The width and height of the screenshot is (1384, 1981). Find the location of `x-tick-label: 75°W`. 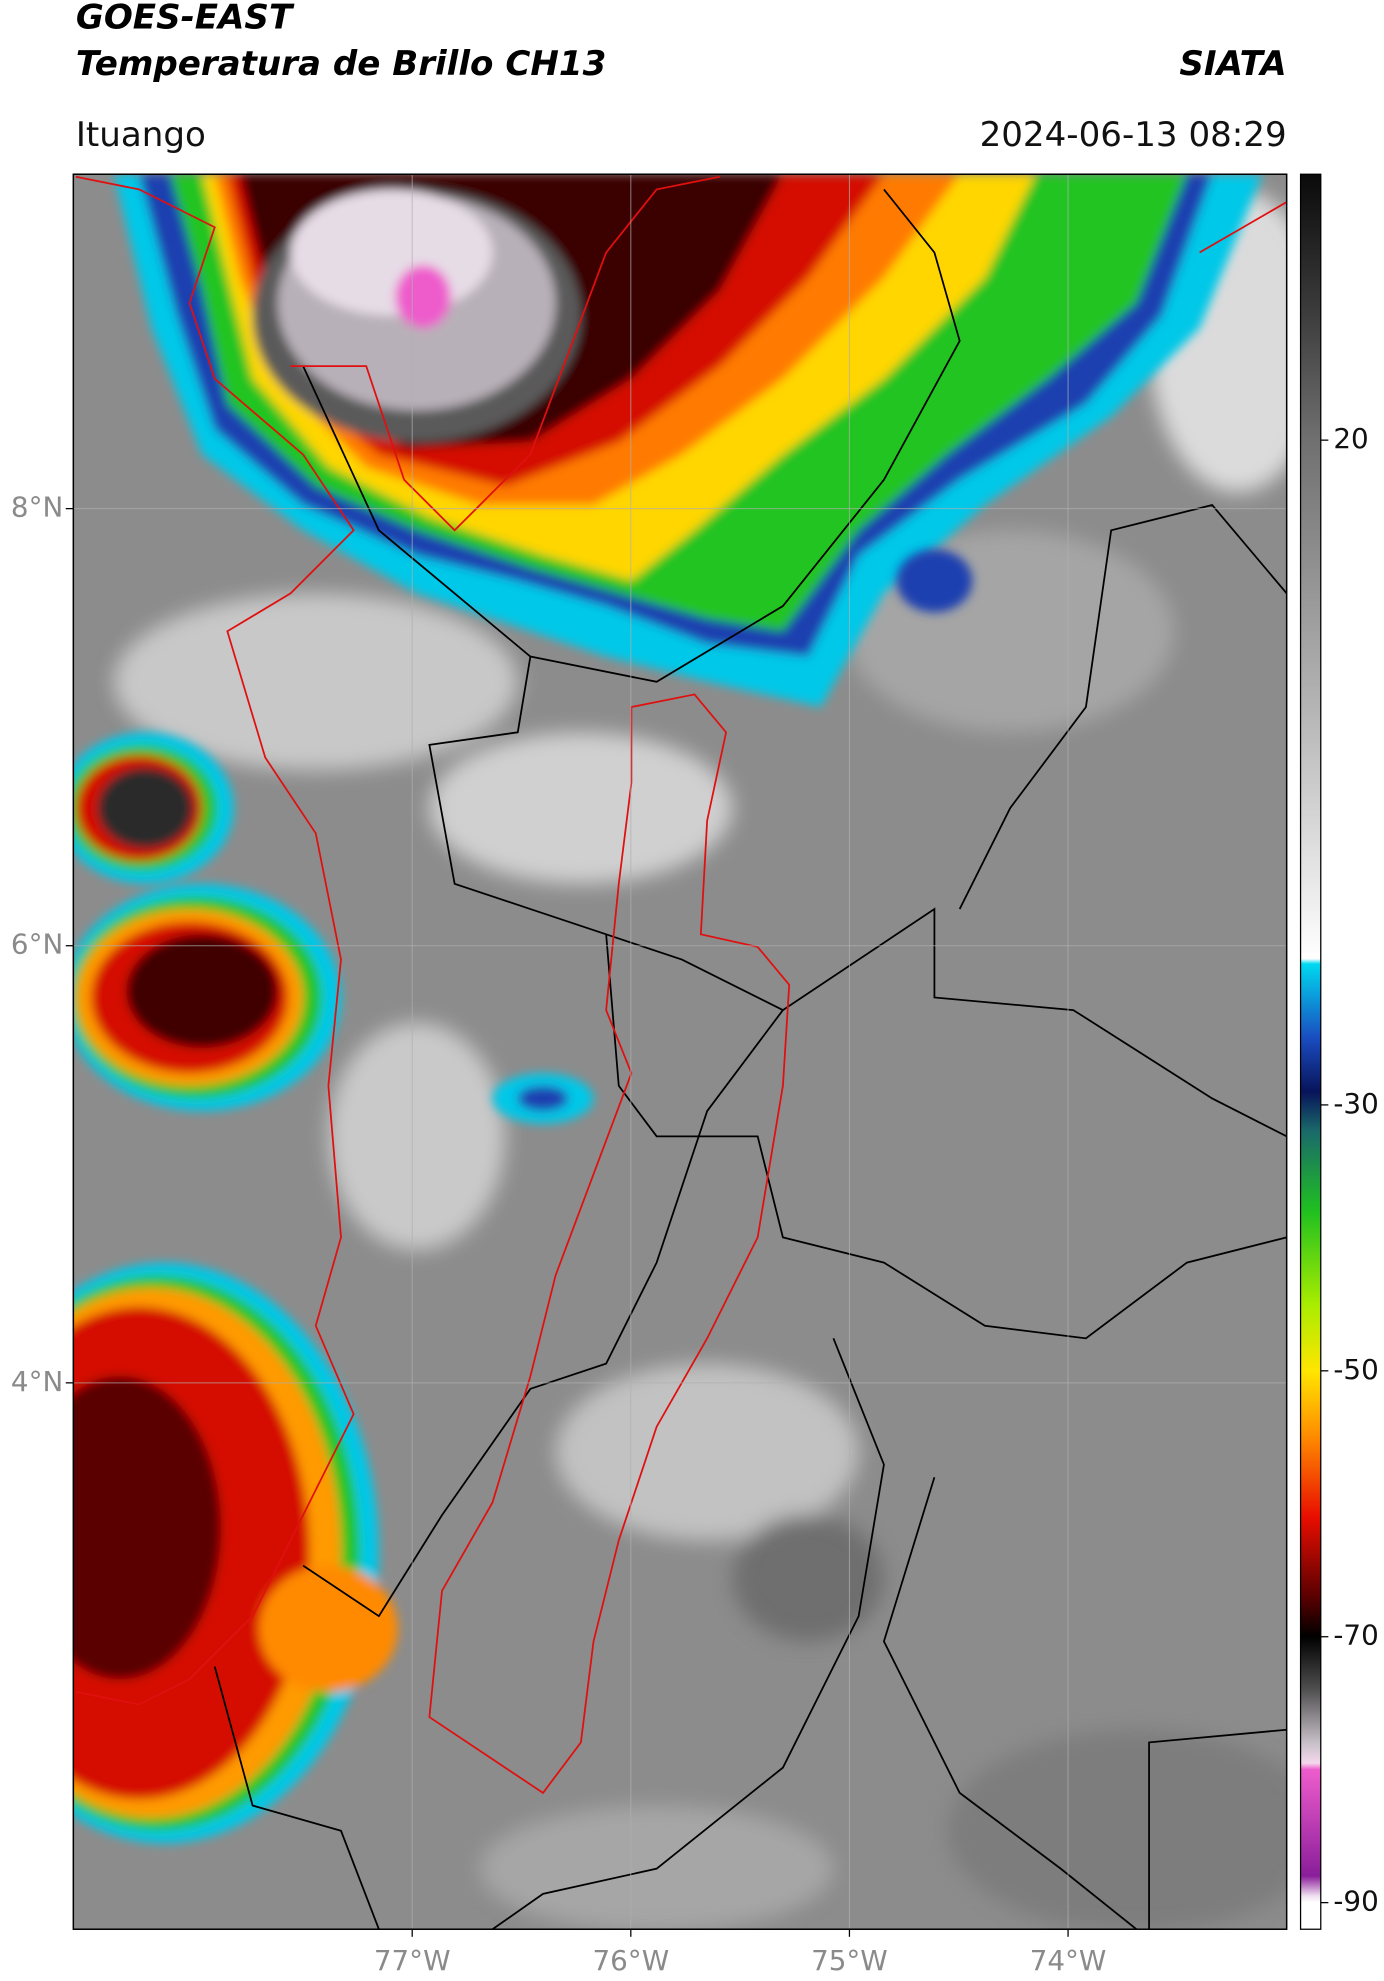

x-tick-label: 75°W is located at coordinates (849, 1960).